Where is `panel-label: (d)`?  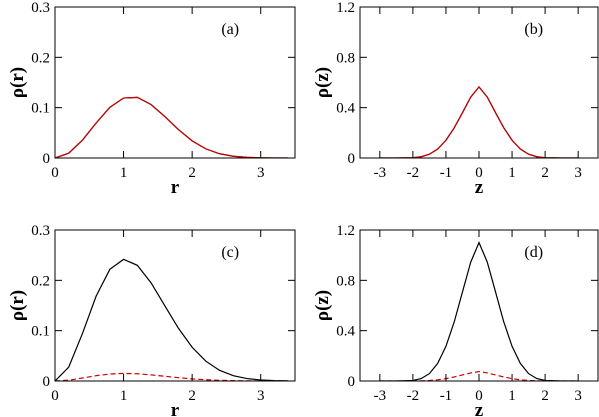
panel-label: (d) is located at coordinates (533, 252).